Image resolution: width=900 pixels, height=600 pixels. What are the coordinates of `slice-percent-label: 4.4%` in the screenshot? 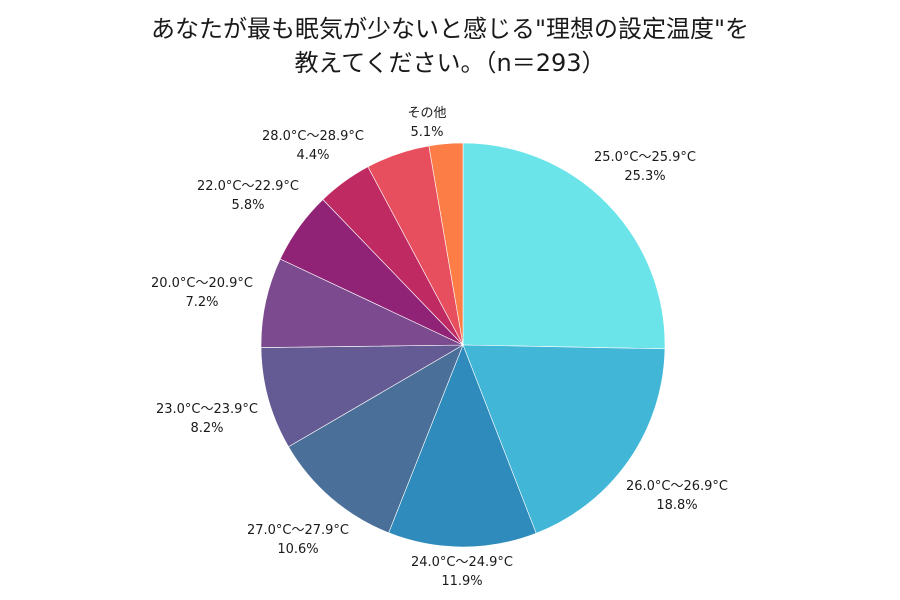 It's located at (312, 155).